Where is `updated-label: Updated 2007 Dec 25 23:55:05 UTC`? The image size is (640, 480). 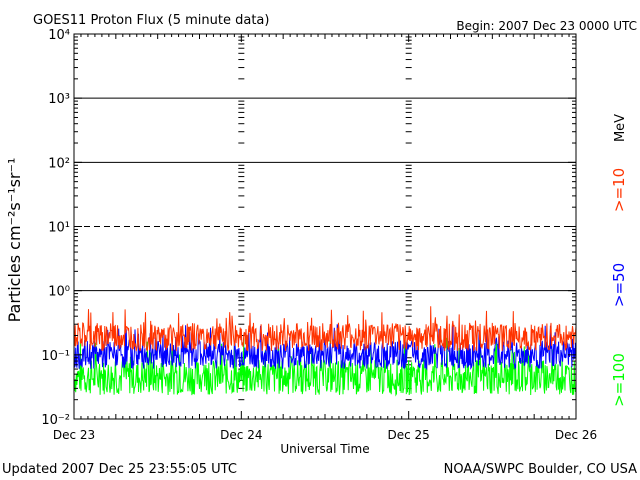 updated-label: Updated 2007 Dec 25 23:55:05 UTC is located at coordinates (119, 469).